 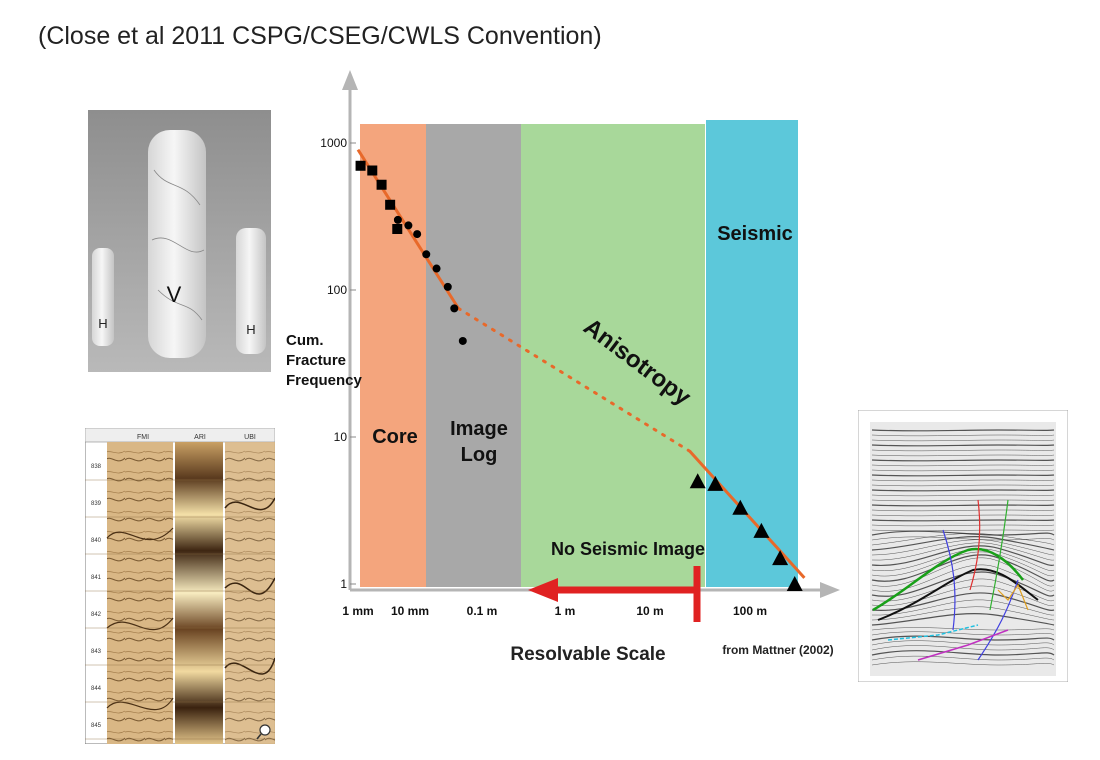 I want to click on log-depth-label: 843, so click(x=96, y=652).